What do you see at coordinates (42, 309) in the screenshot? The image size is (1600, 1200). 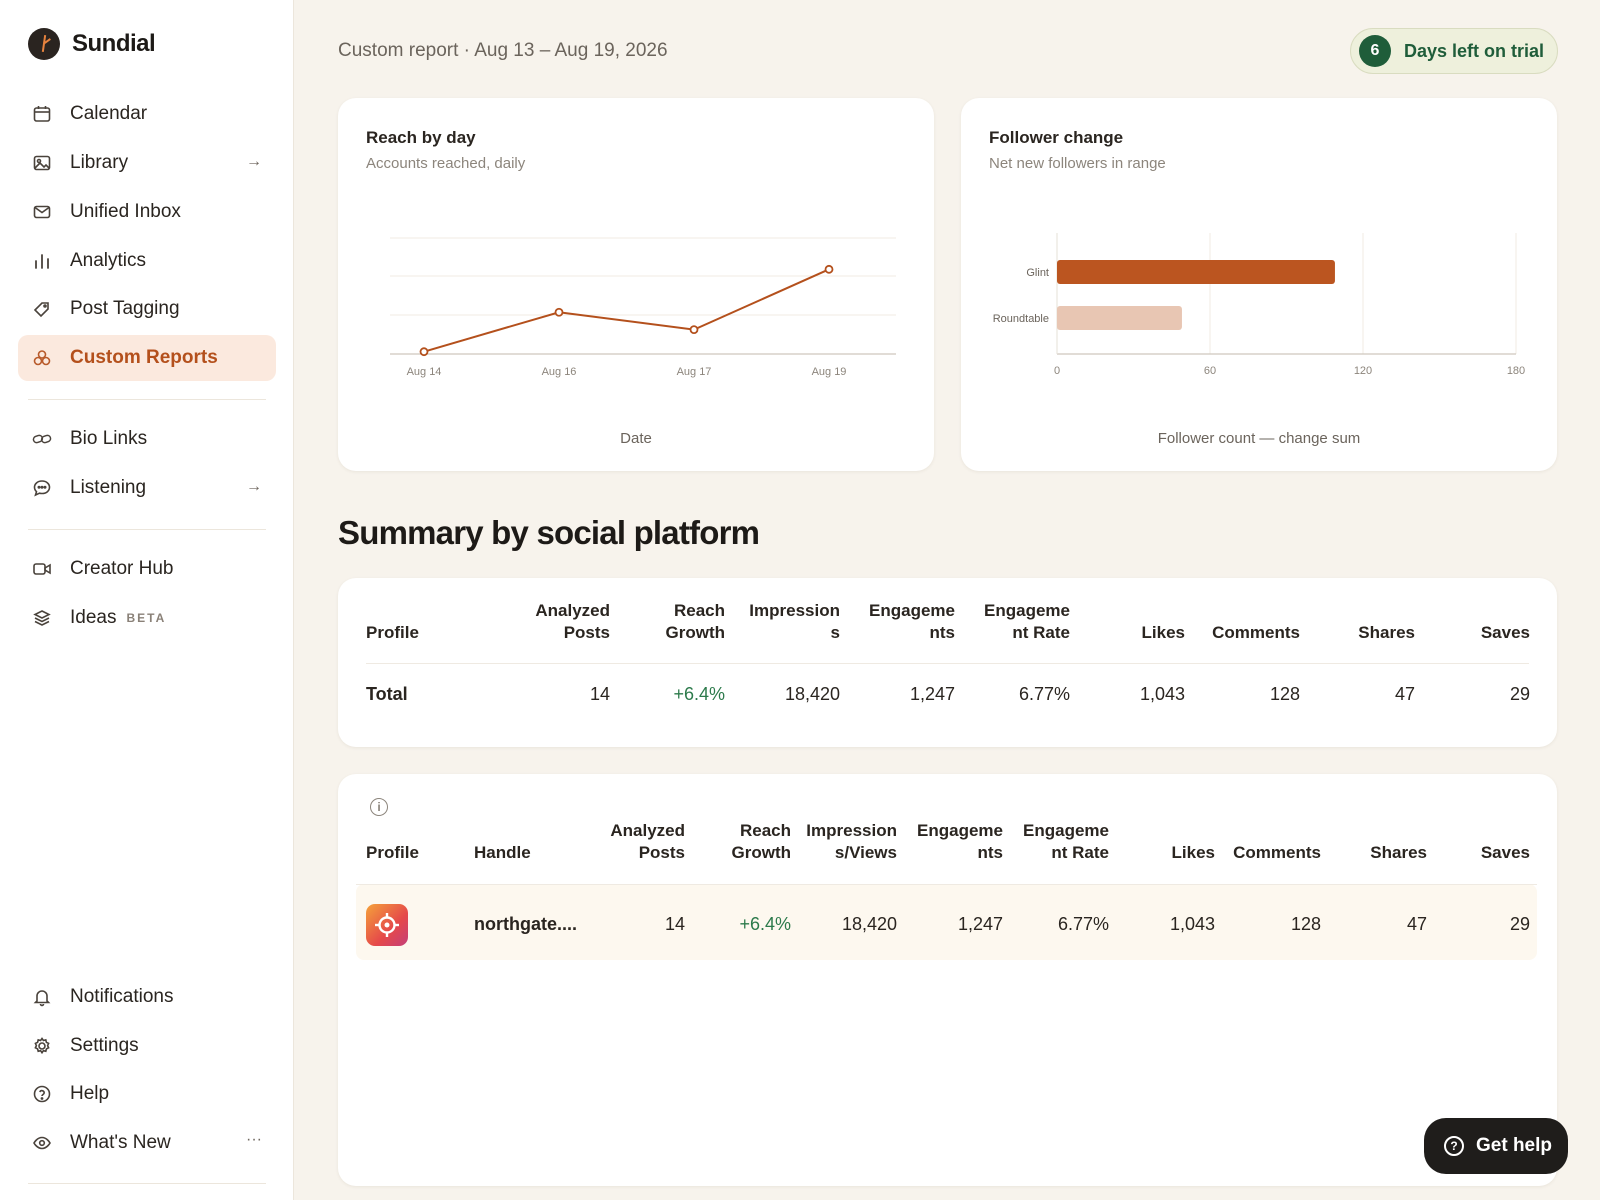 I see `tag-icon` at bounding box center [42, 309].